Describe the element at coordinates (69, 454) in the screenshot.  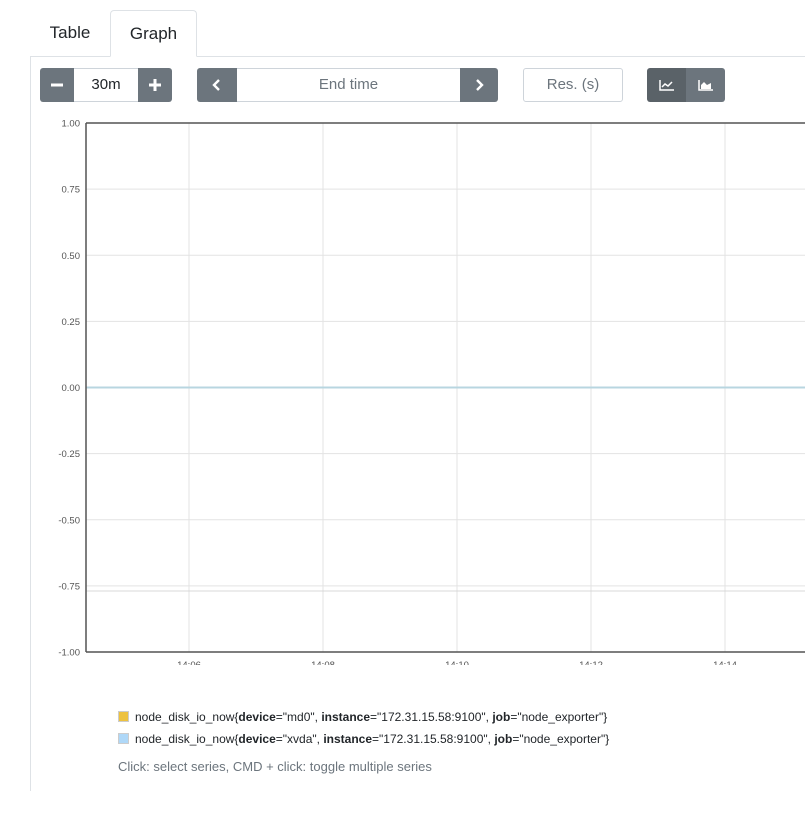
I see `y-tick-label: -0.25` at that location.